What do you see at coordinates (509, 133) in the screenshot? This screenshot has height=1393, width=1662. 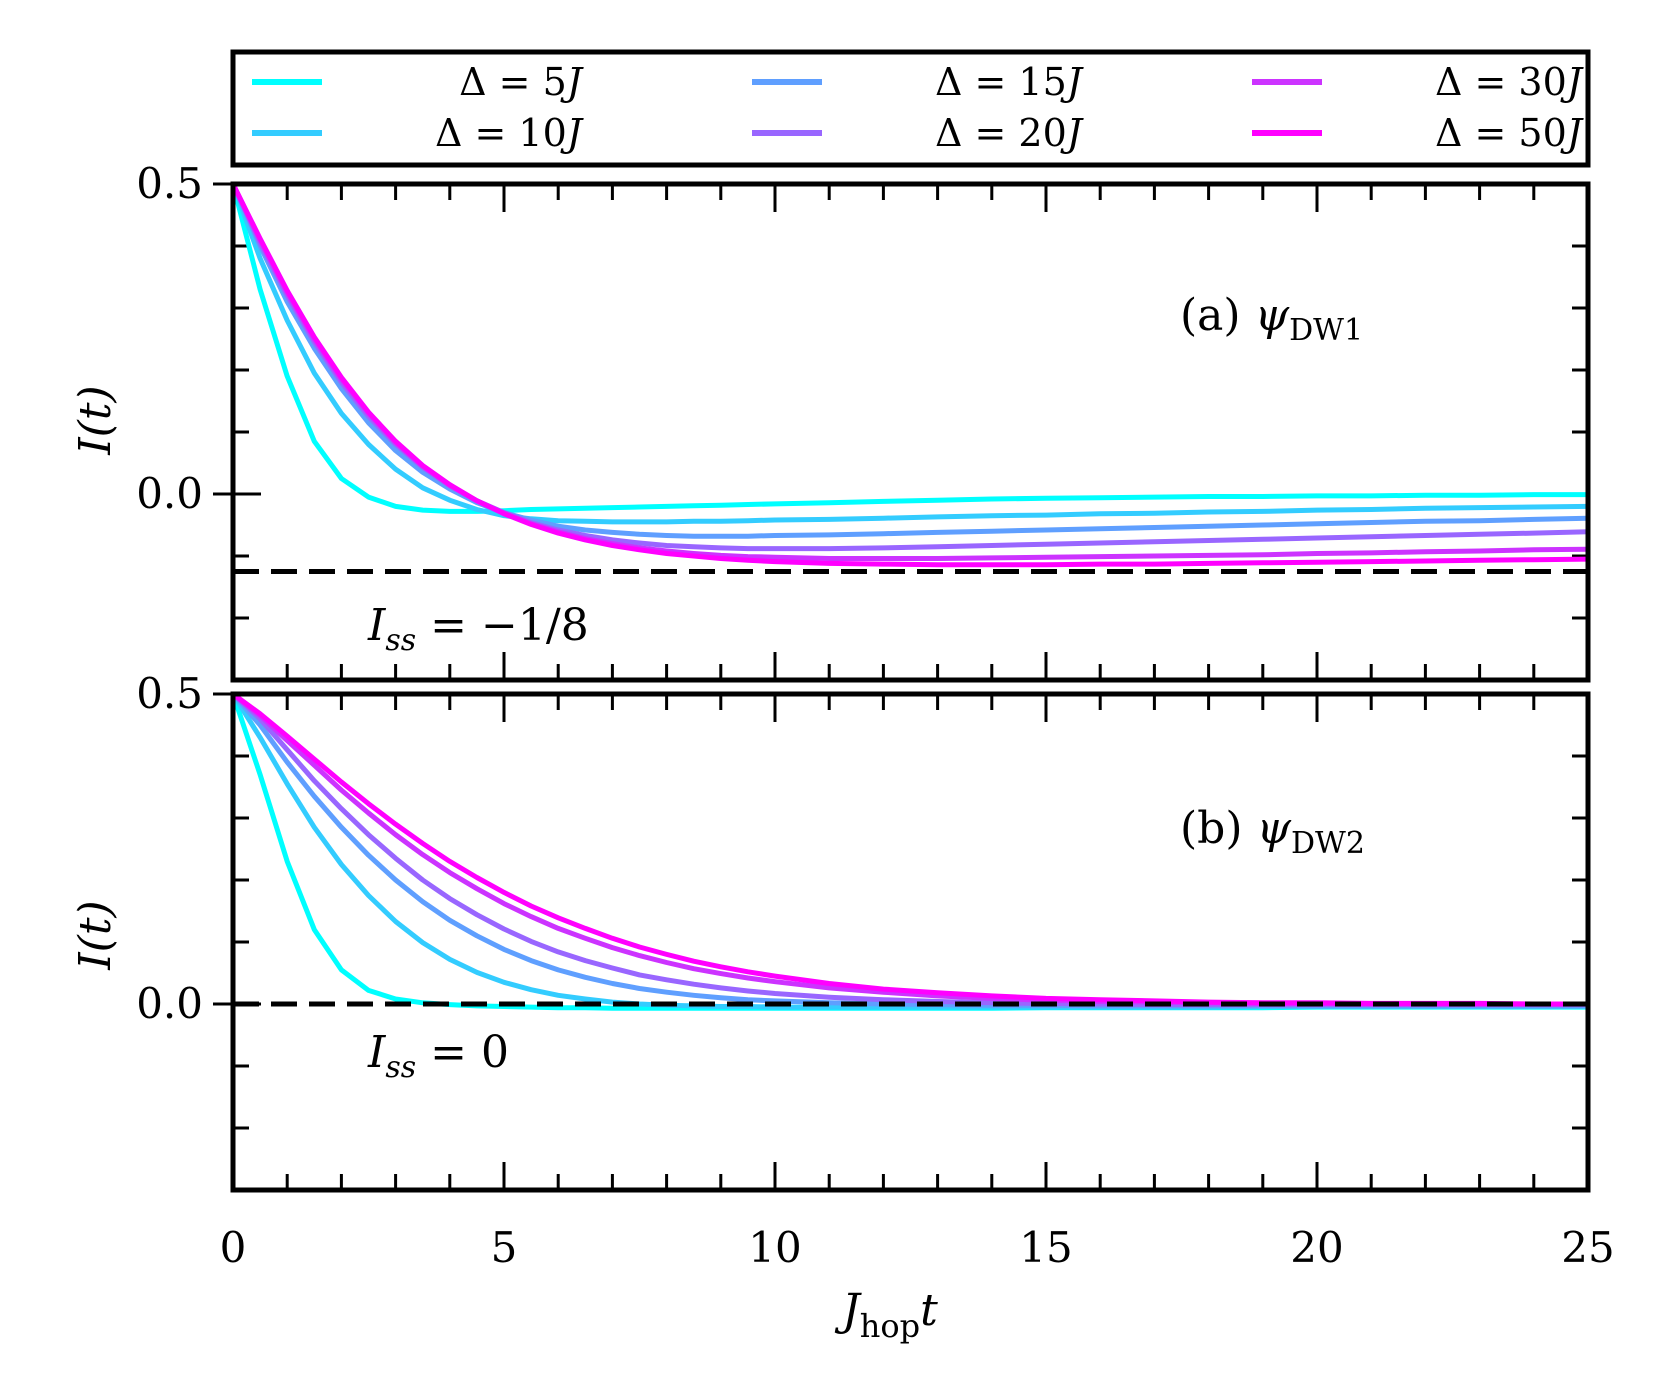 I see `legend-label: Δ = 10J` at bounding box center [509, 133].